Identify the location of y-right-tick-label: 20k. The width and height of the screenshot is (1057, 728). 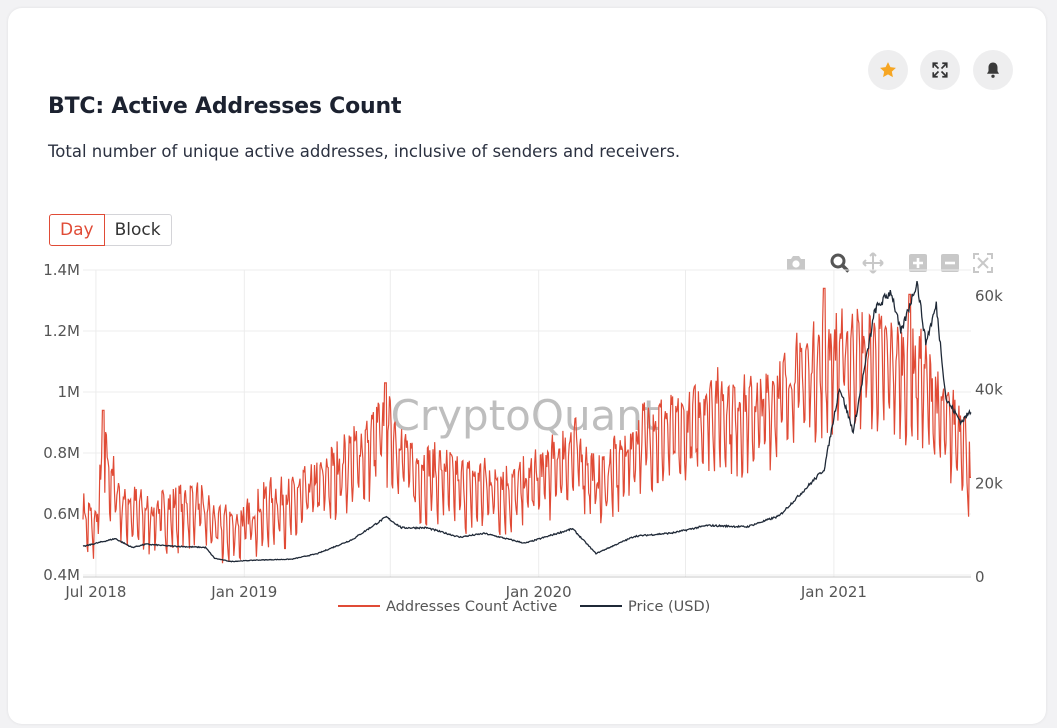
(989, 483).